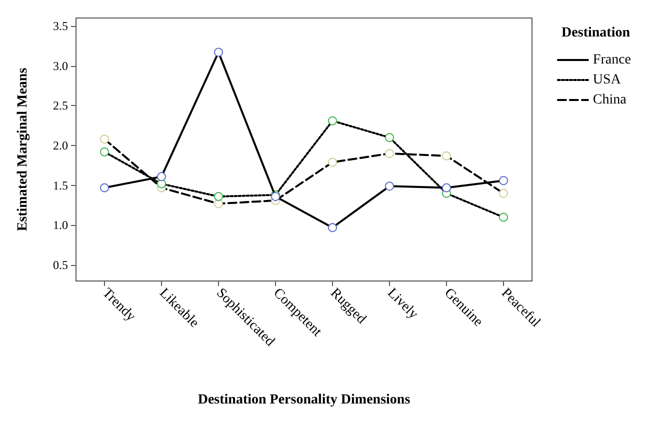  What do you see at coordinates (60, 25) in the screenshot?
I see `y-tick-label: 3.5` at bounding box center [60, 25].